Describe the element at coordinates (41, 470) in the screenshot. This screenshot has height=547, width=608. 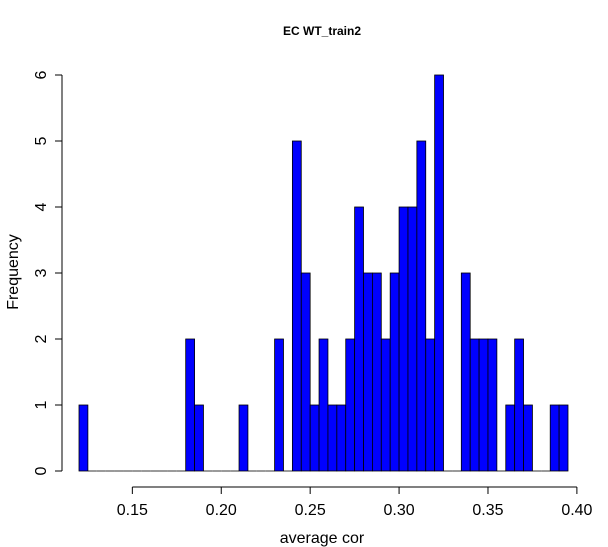
I see `y-tick-label: 0` at that location.